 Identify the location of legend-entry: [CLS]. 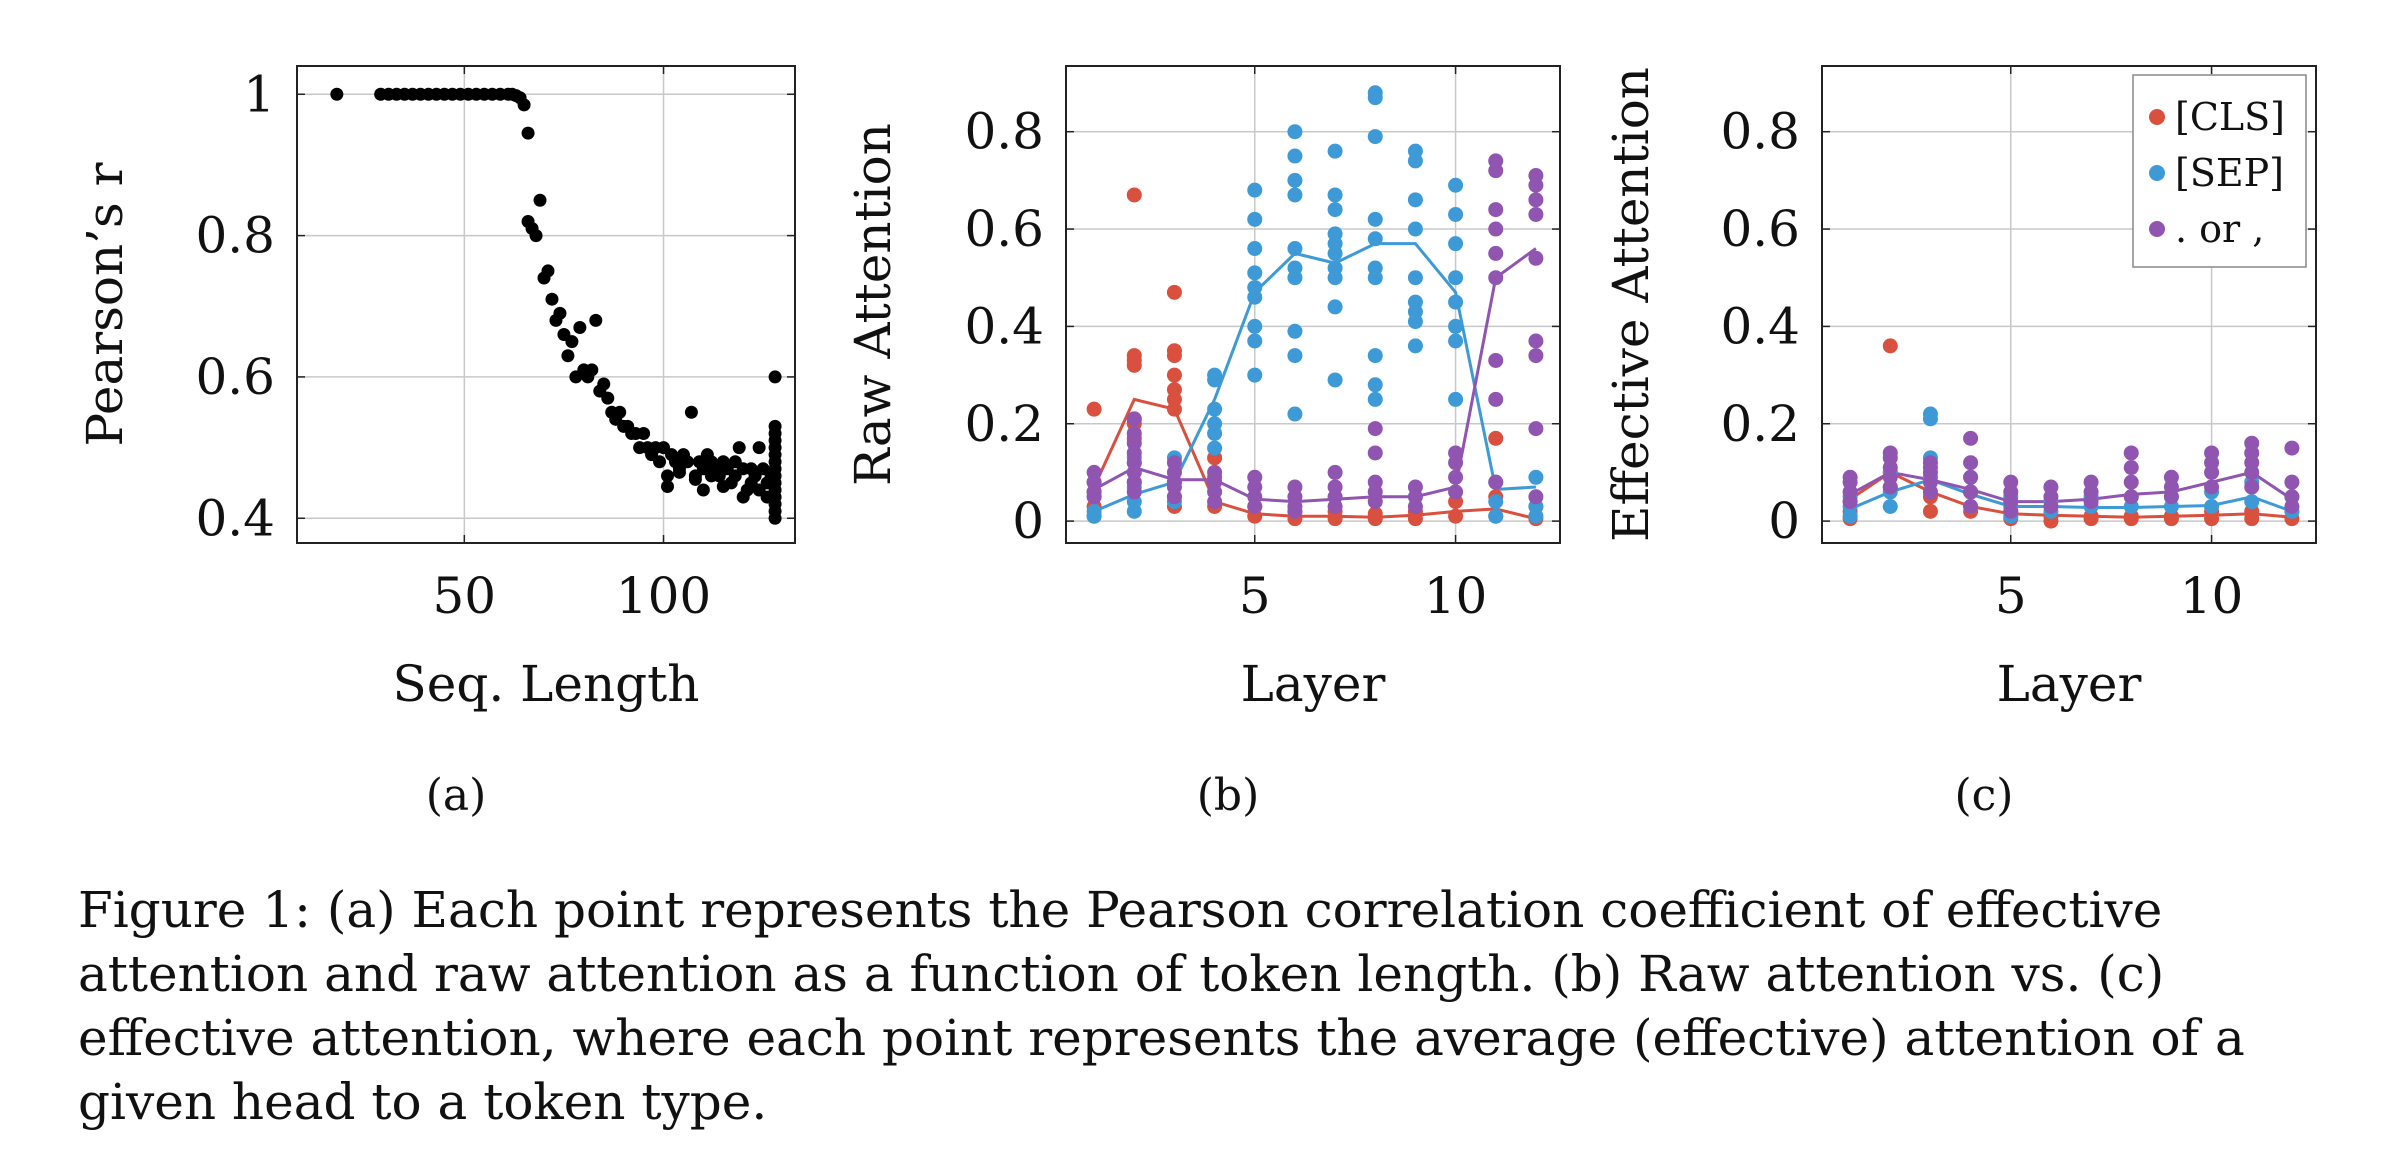
(2230, 117).